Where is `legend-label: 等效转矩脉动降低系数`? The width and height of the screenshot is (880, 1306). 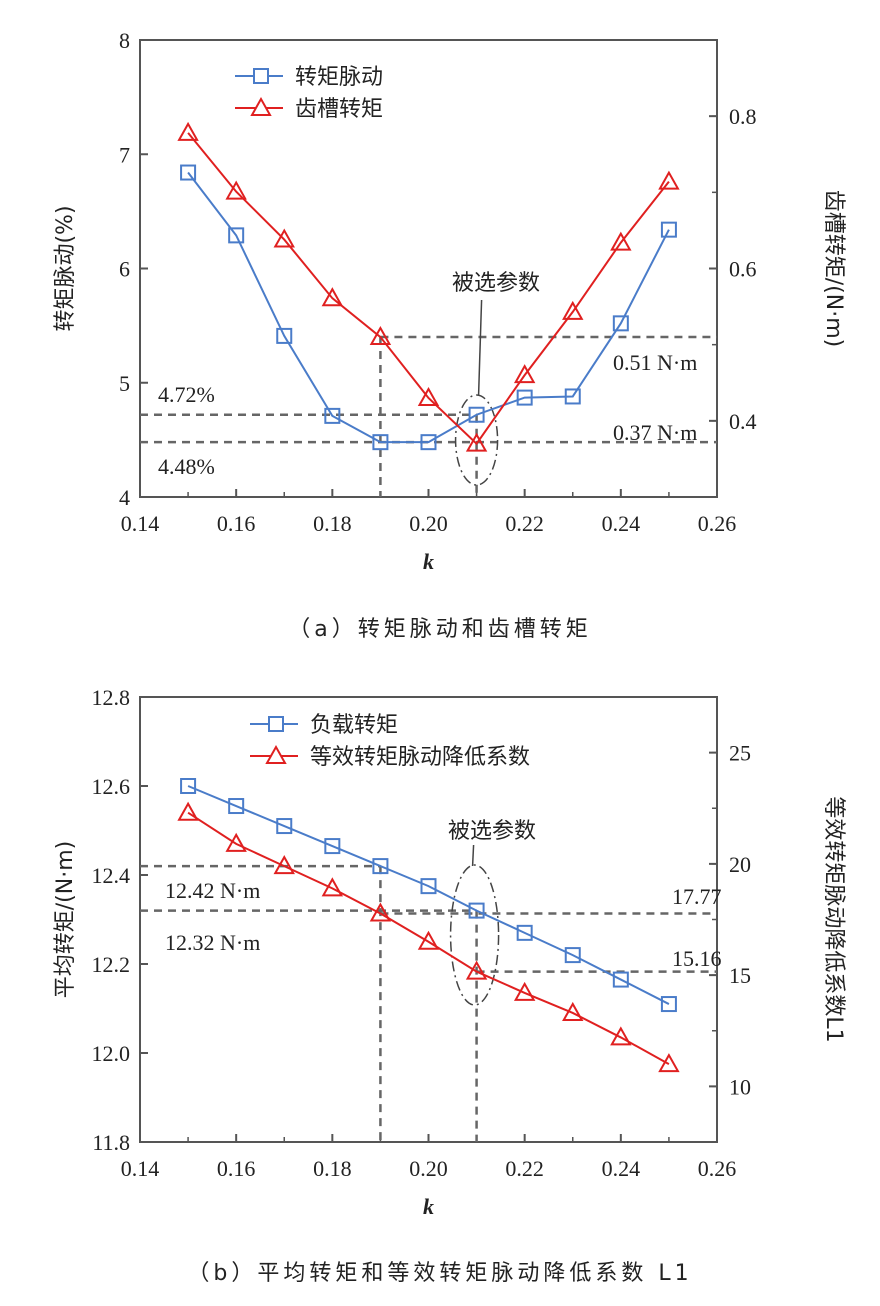
legend-label: 等效转矩脉动降低系数 is located at coordinates (420, 757).